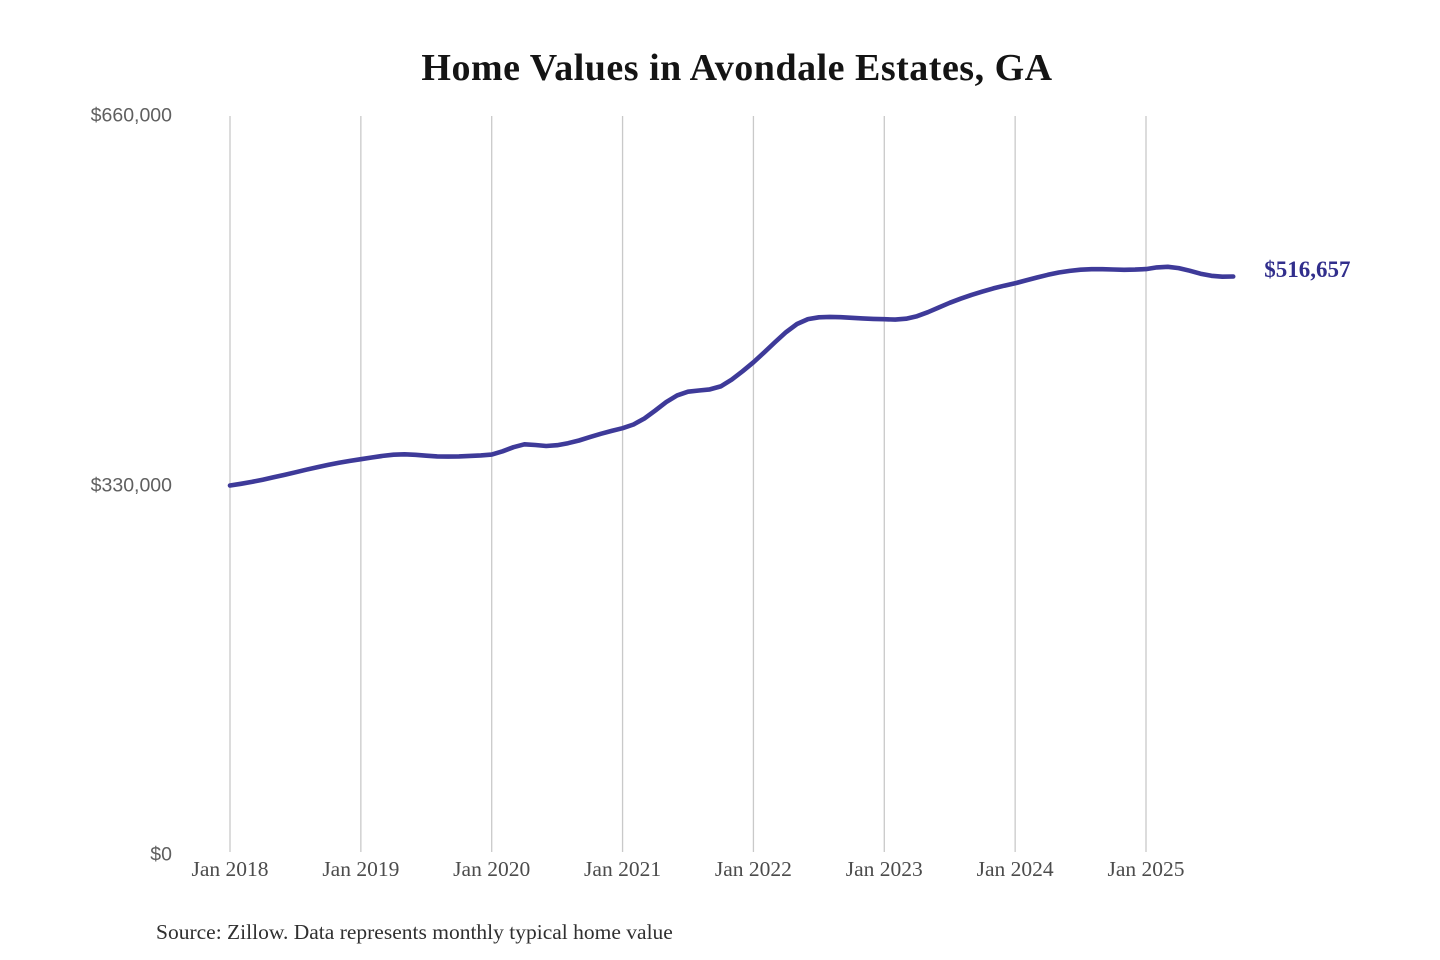 Image resolution: width=1440 pixels, height=960 pixels. Describe the element at coordinates (1307, 269) in the screenshot. I see `series-end-value-label: $516,657` at that location.